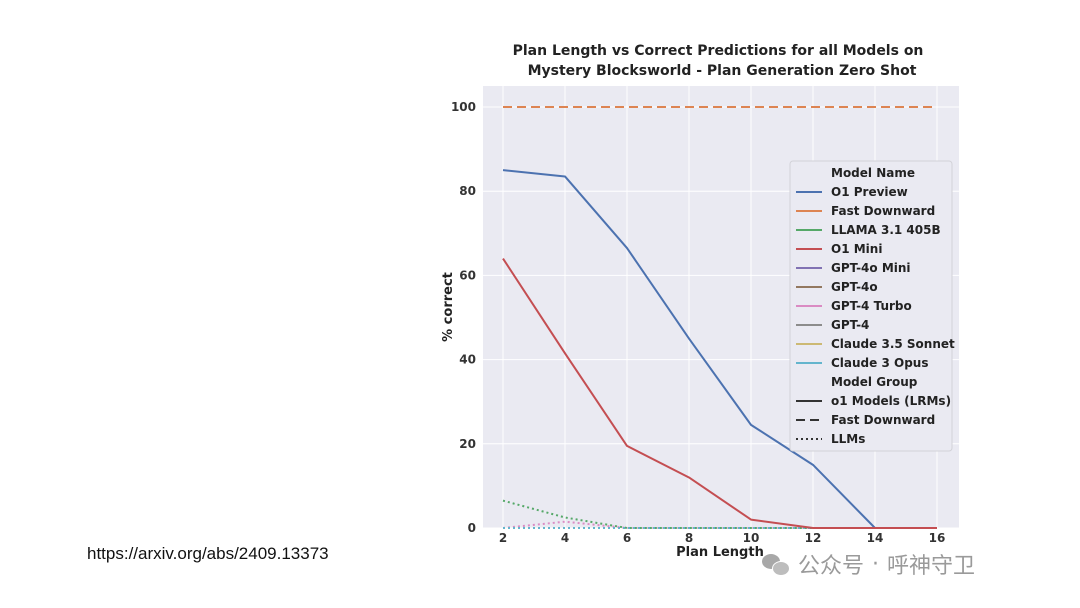 This screenshot has width=1080, height=608. What do you see at coordinates (467, 444) in the screenshot?
I see `y-tick-label: 20` at bounding box center [467, 444].